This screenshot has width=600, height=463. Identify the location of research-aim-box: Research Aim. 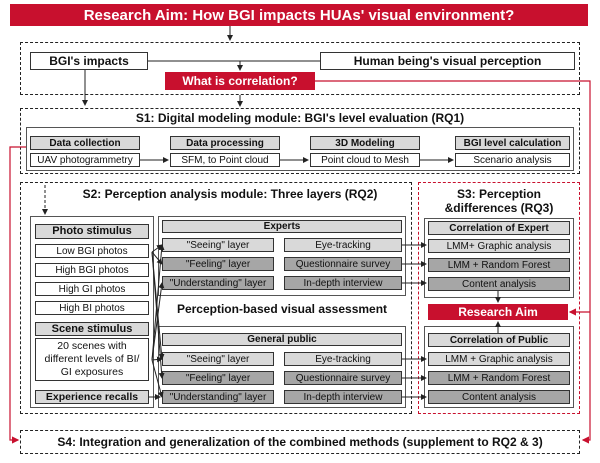
(498, 312).